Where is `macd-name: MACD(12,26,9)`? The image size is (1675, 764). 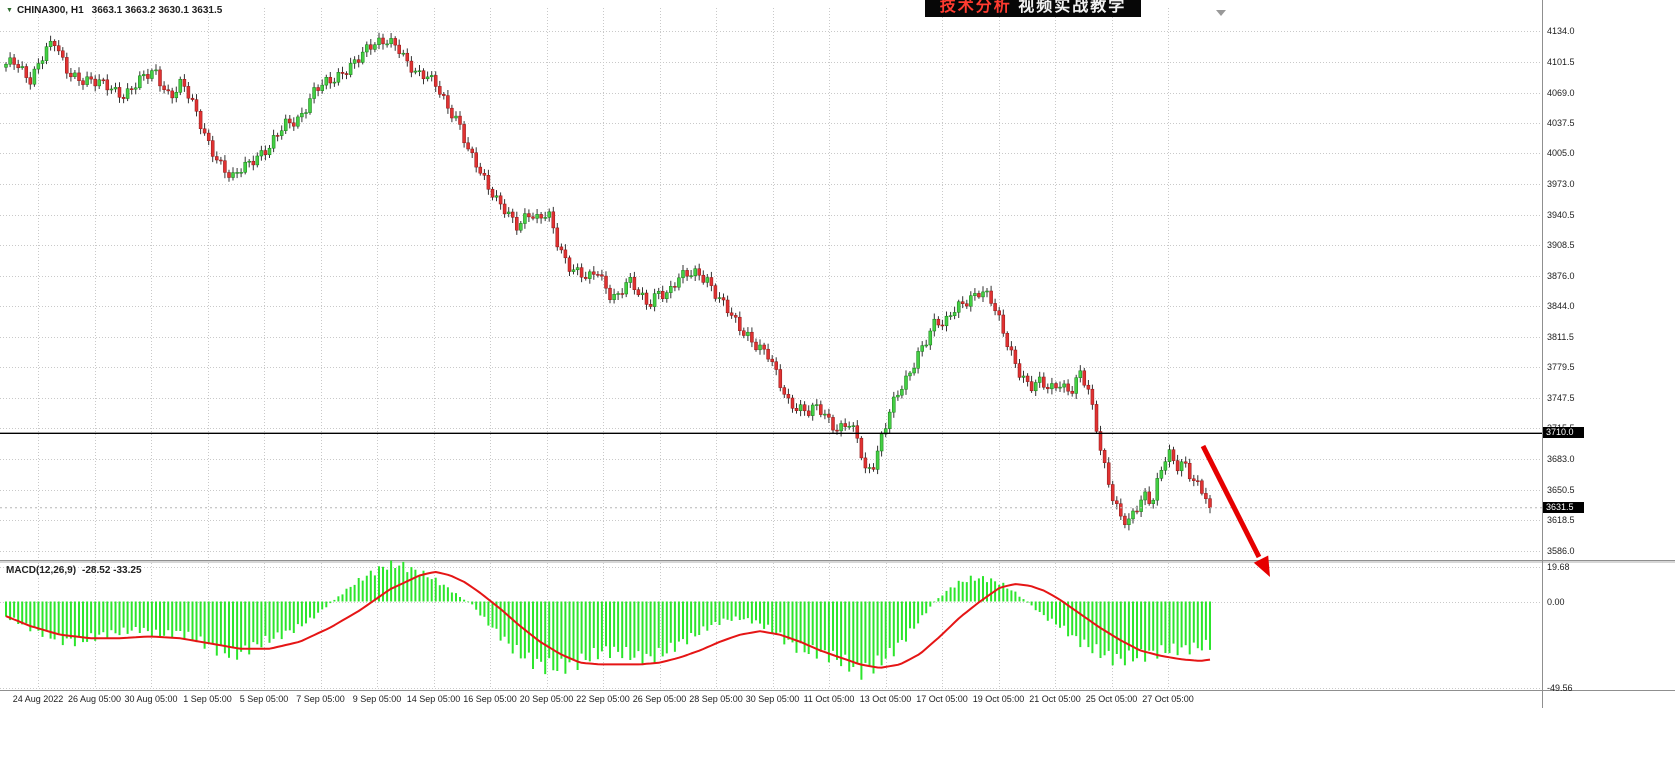 macd-name: MACD(12,26,9) is located at coordinates (41, 570).